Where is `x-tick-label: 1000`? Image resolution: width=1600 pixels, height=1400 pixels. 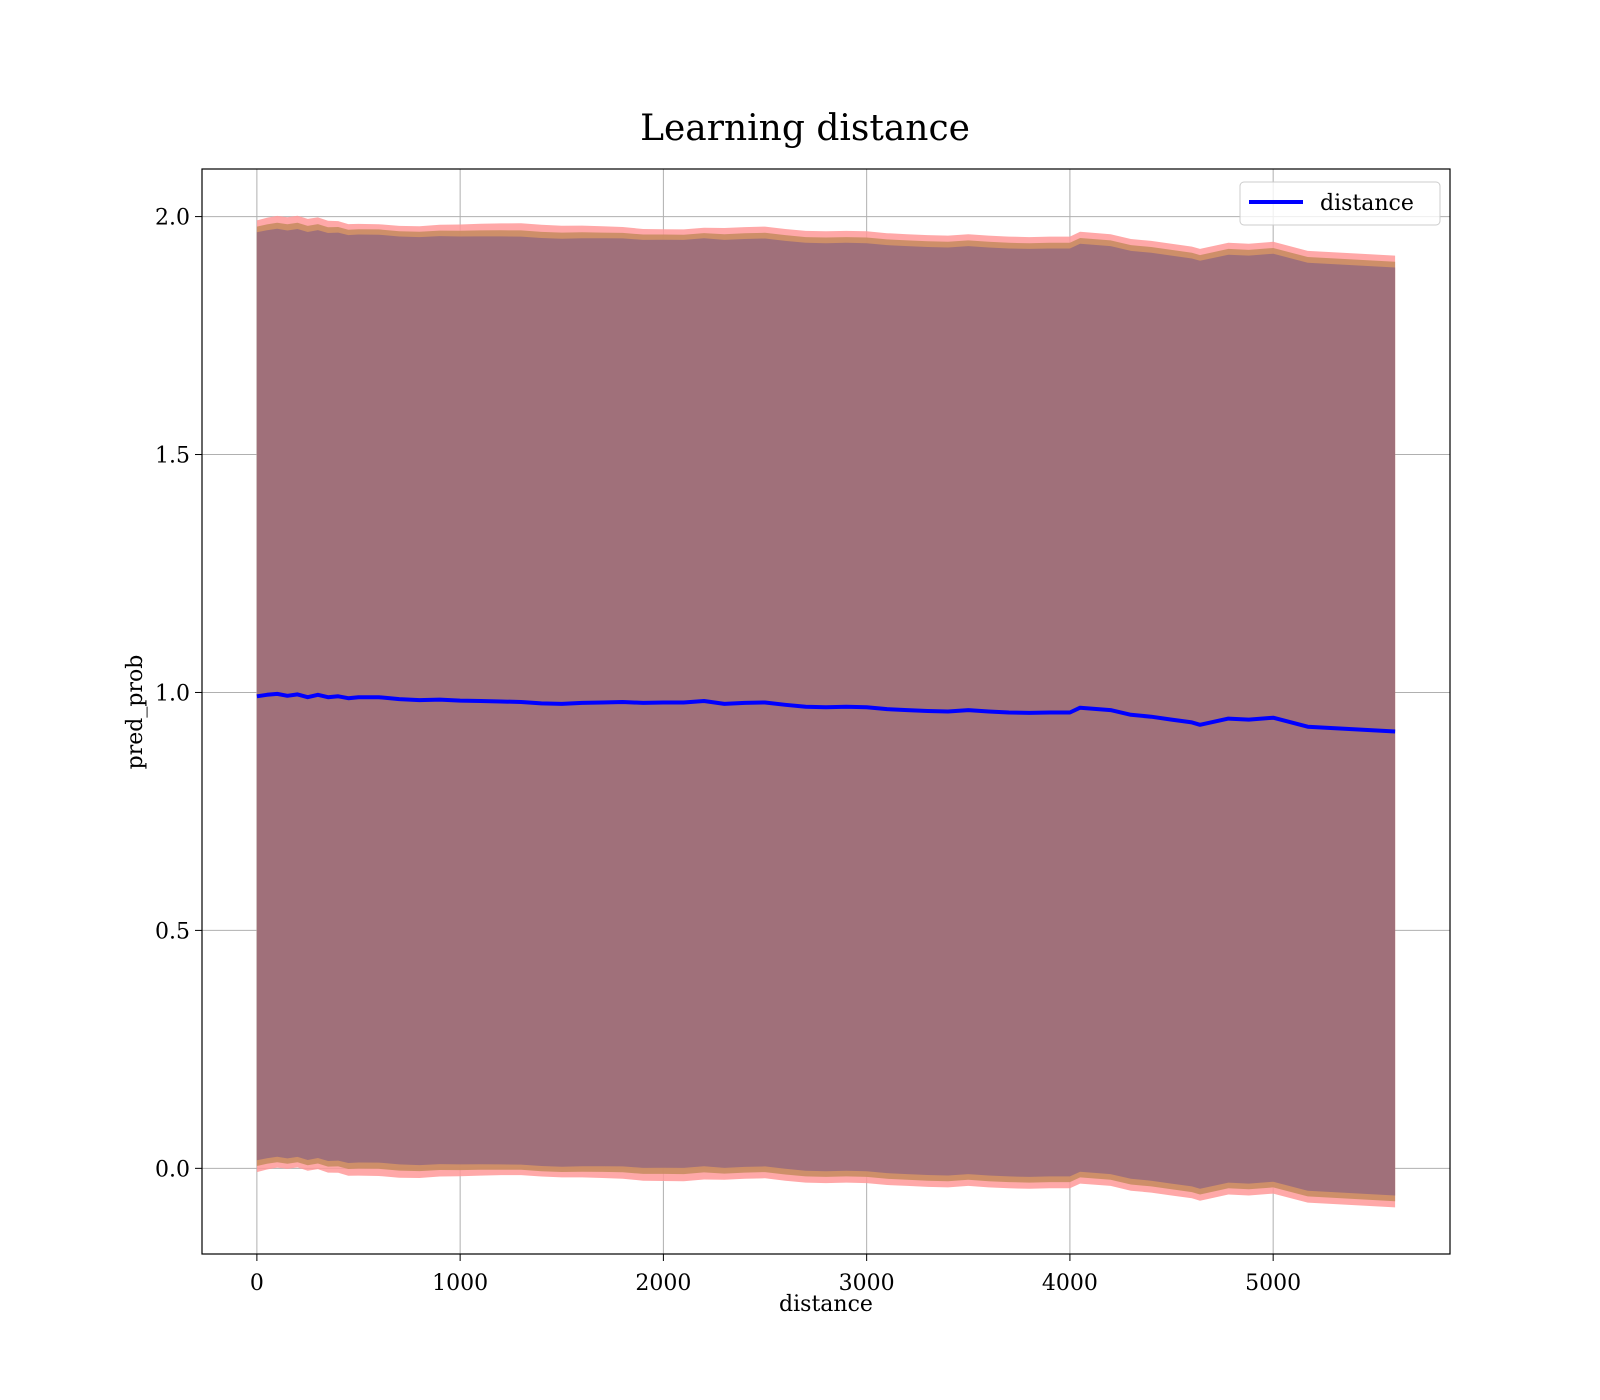 x-tick-label: 1000 is located at coordinates (460, 1283).